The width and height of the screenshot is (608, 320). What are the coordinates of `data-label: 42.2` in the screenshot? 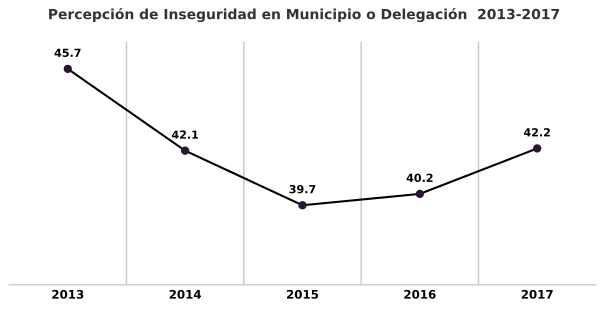 It's located at (537, 132).